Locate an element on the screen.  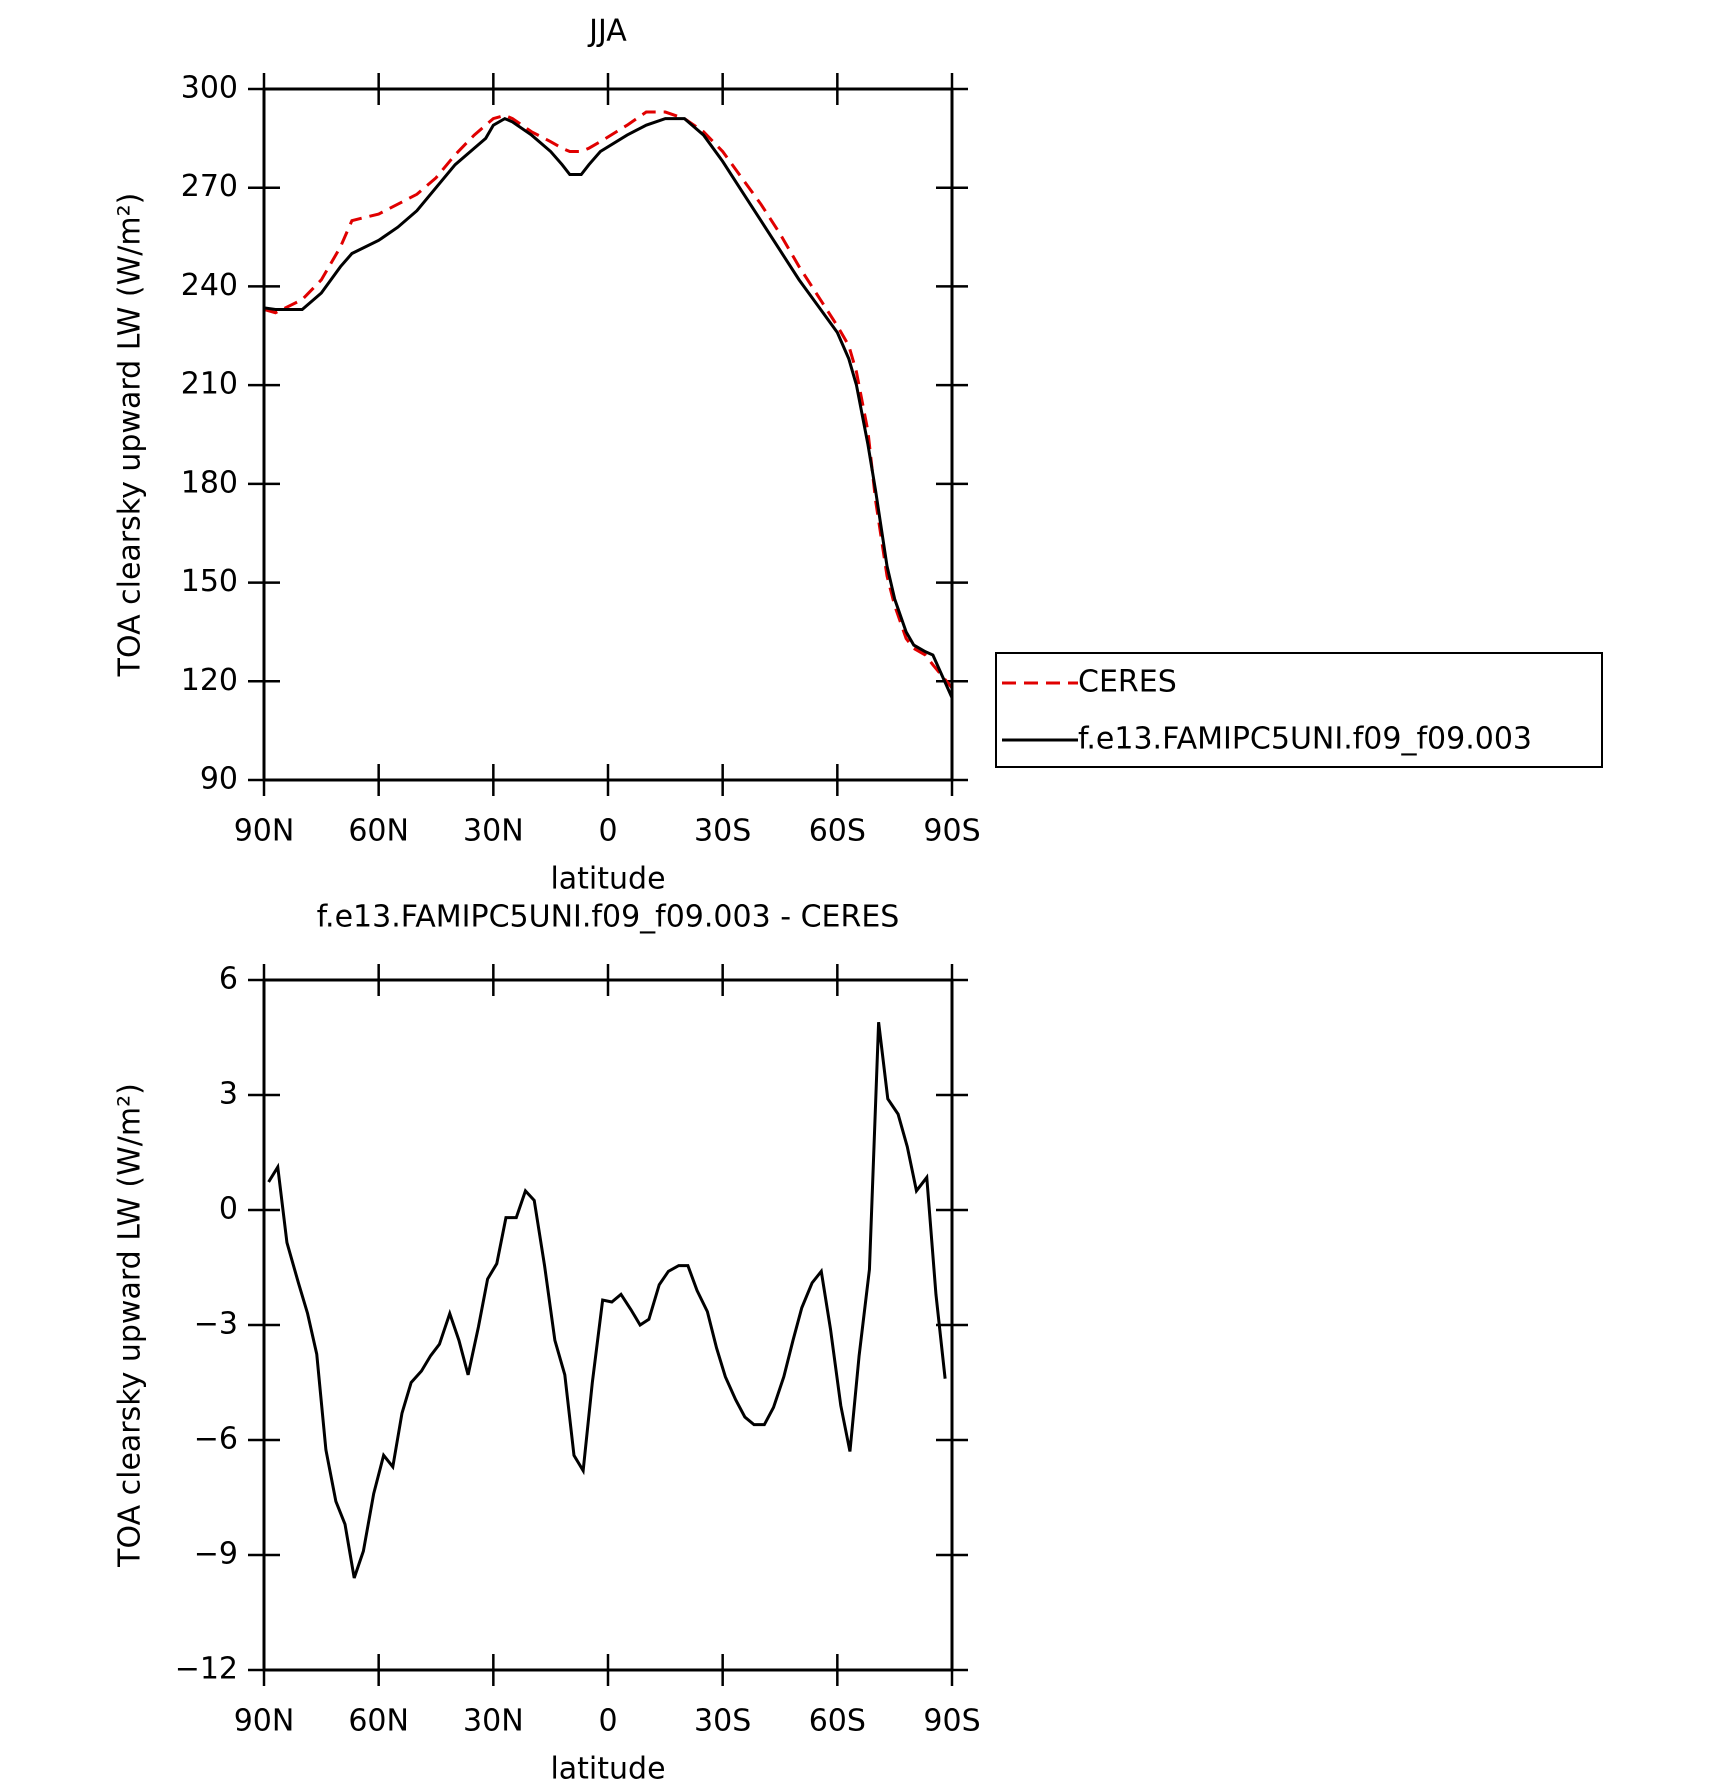
y-tick-label: 0 is located at coordinates (228, 1209).